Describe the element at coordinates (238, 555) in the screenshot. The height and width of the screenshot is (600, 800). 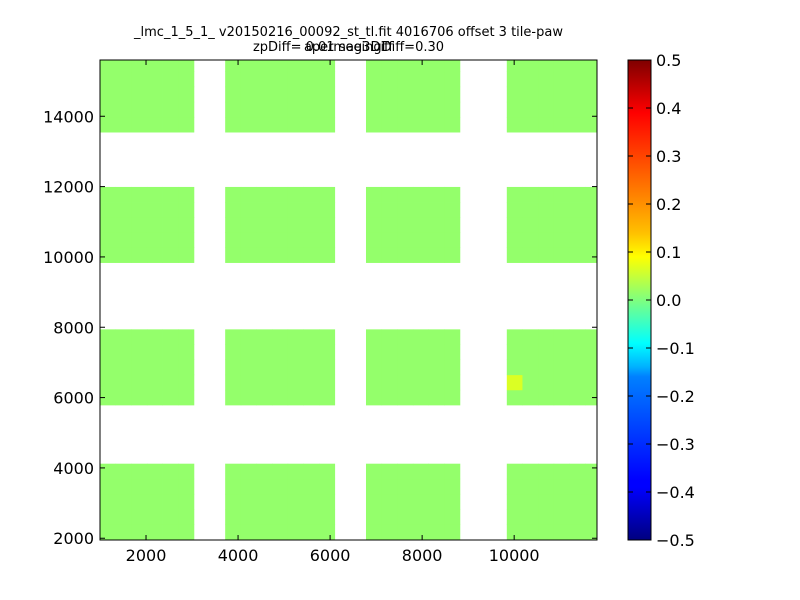
I see `x-tick-label: 4000` at that location.